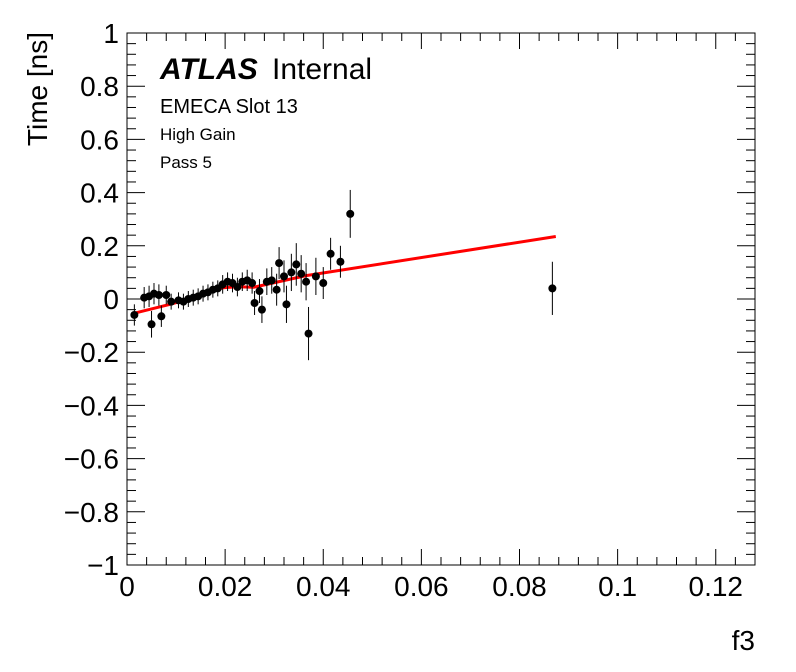  I want to click on y-tick-label: 0.2, so click(99, 246).